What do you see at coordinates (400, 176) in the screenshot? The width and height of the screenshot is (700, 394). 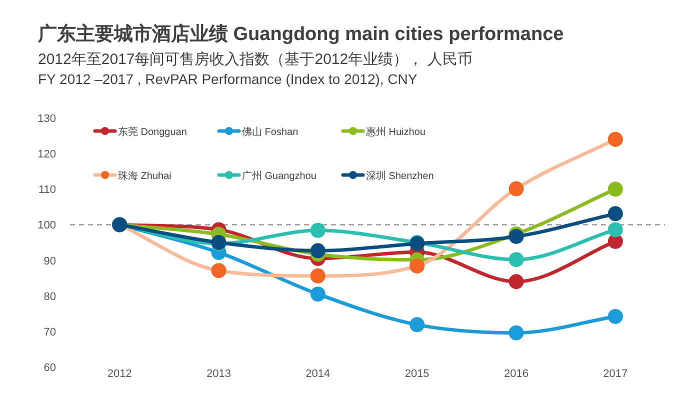 I see `legend-label: 深圳 Shenzhen` at bounding box center [400, 176].